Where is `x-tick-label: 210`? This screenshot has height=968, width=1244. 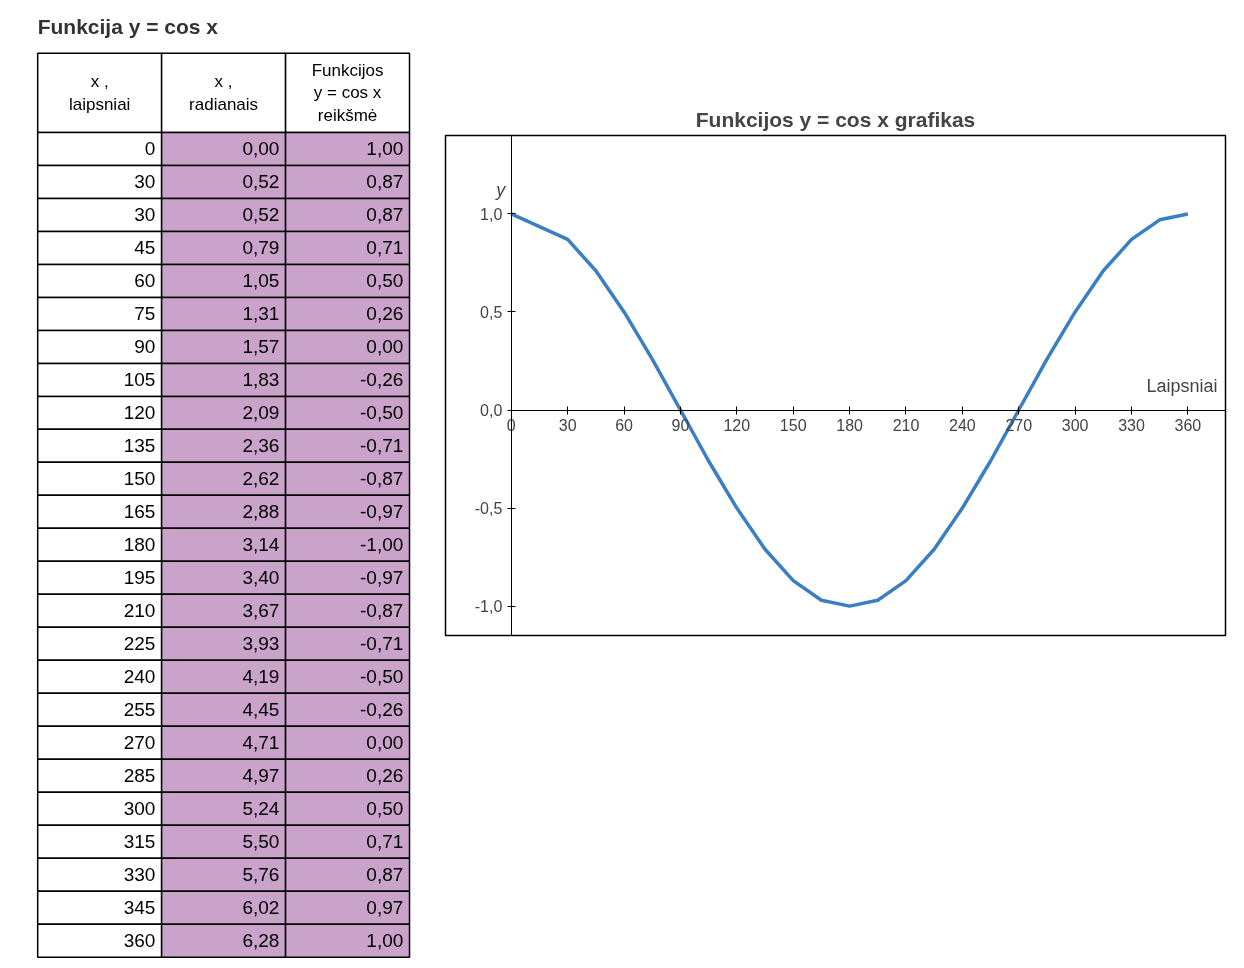
x-tick-label: 210 is located at coordinates (906, 426).